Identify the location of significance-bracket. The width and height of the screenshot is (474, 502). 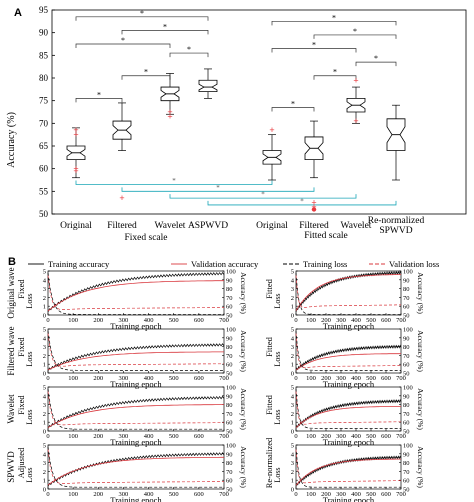
(376, 64).